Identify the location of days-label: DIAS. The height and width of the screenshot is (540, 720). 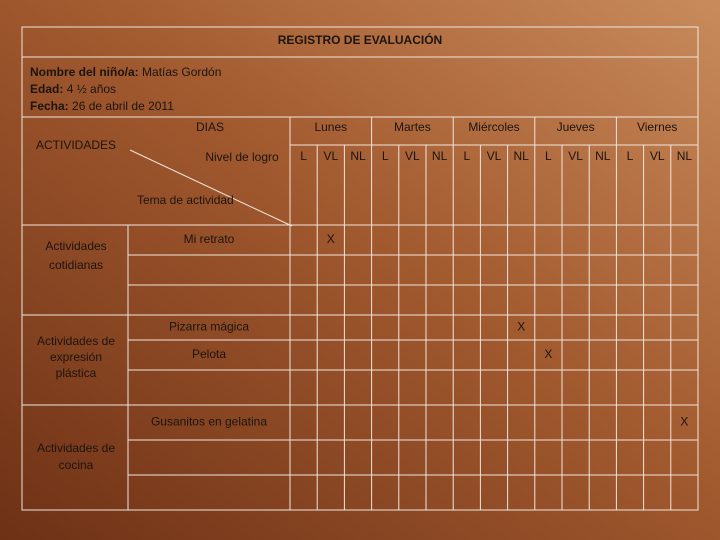
(210, 127).